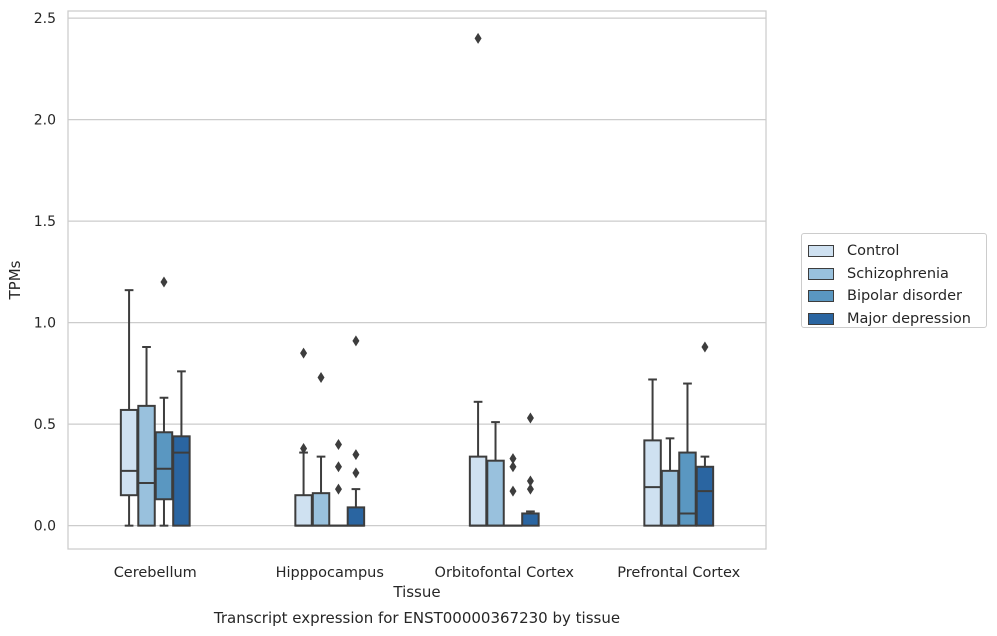 This screenshot has height=636, width=997. What do you see at coordinates (45, 527) in the screenshot?
I see `y-tick-label: 0.0` at bounding box center [45, 527].